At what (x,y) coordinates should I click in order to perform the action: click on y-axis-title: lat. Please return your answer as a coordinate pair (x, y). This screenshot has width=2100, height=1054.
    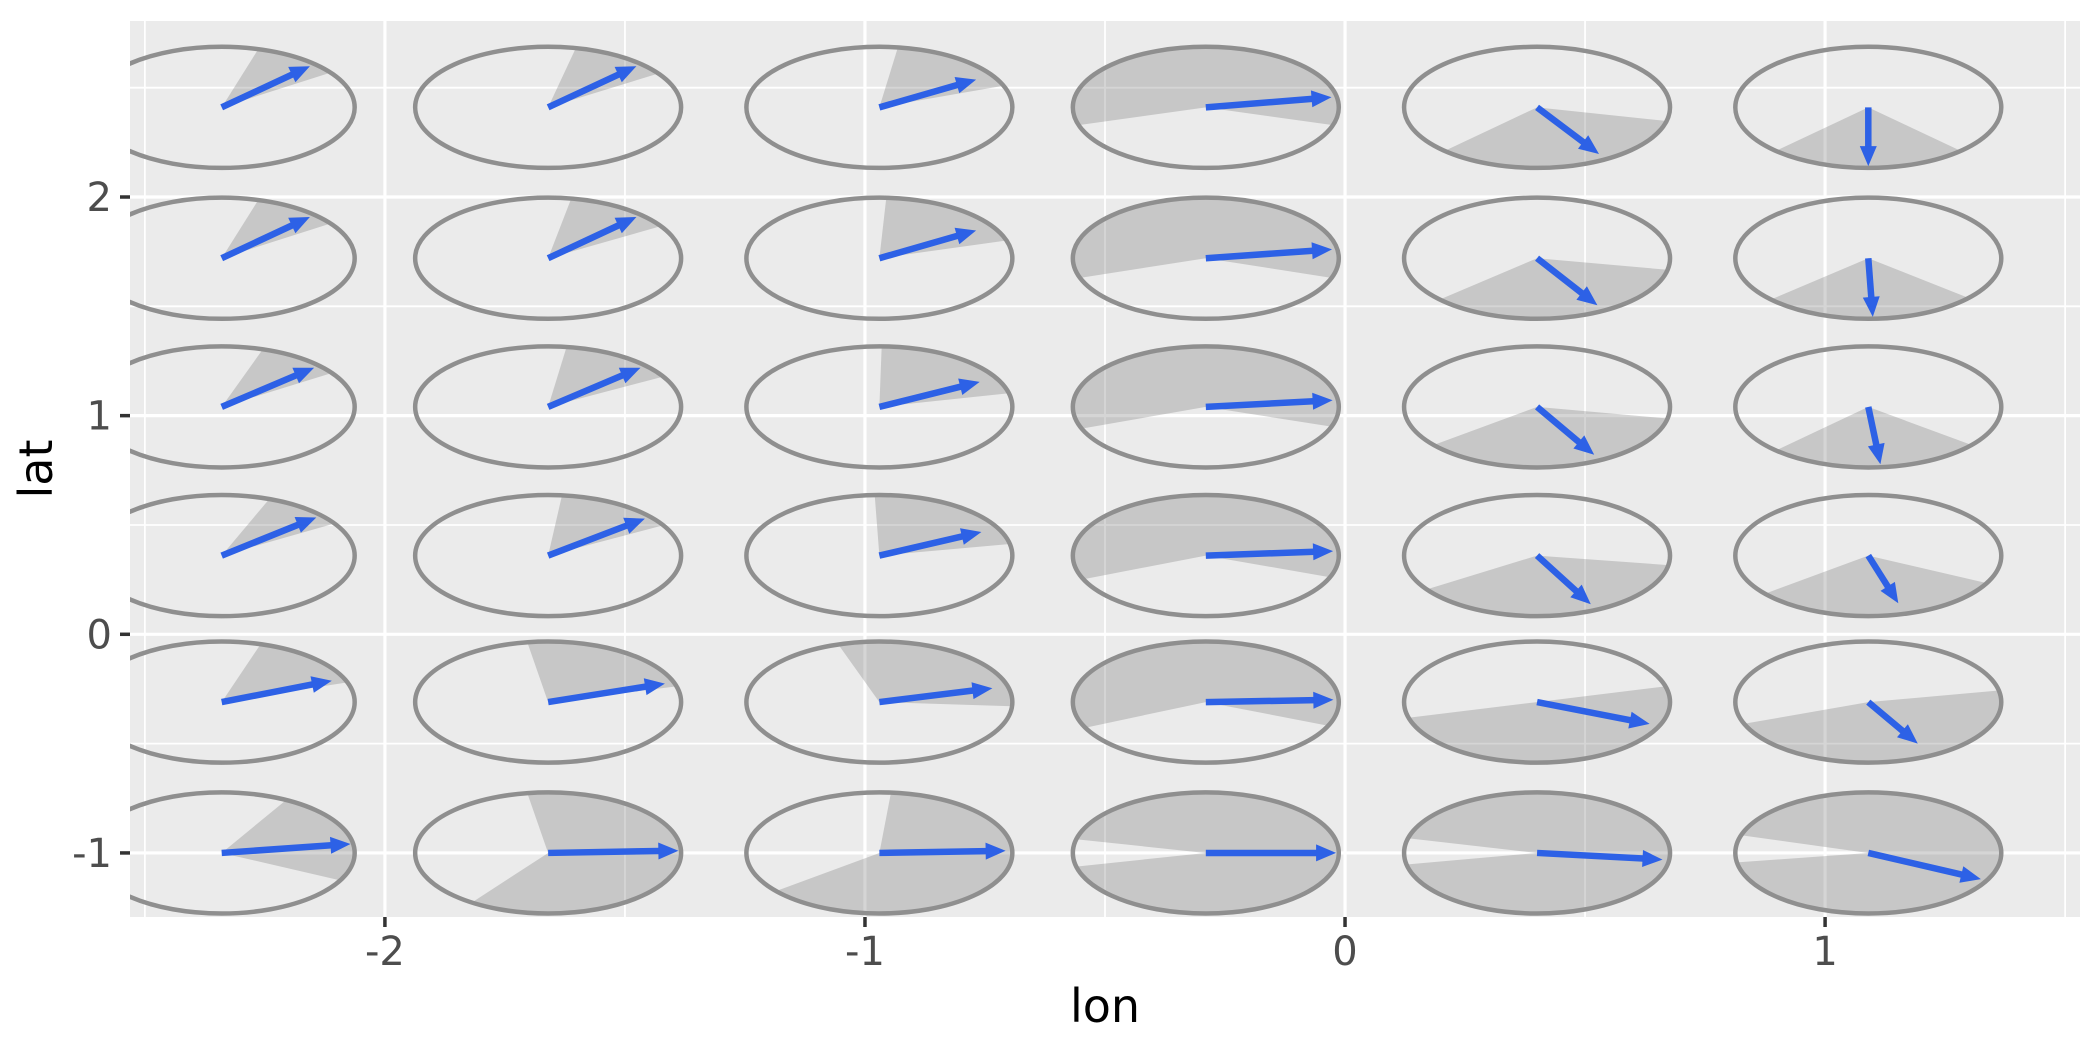
    Looking at the image, I should click on (36, 468).